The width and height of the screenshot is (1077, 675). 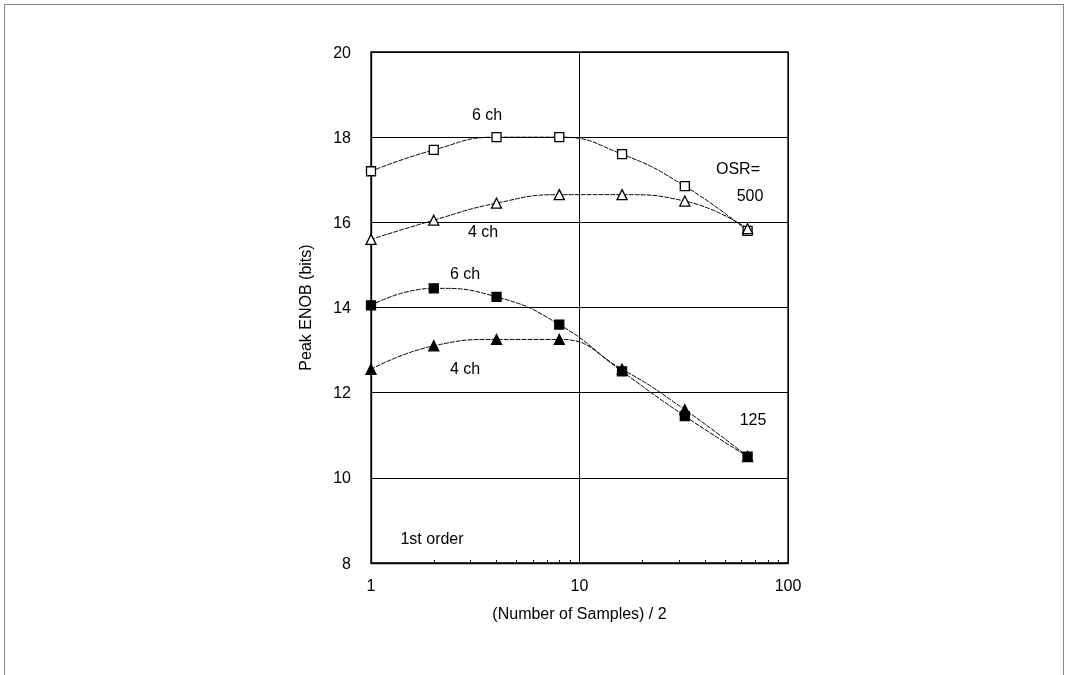 What do you see at coordinates (753, 419) in the screenshot?
I see `annotation: 125` at bounding box center [753, 419].